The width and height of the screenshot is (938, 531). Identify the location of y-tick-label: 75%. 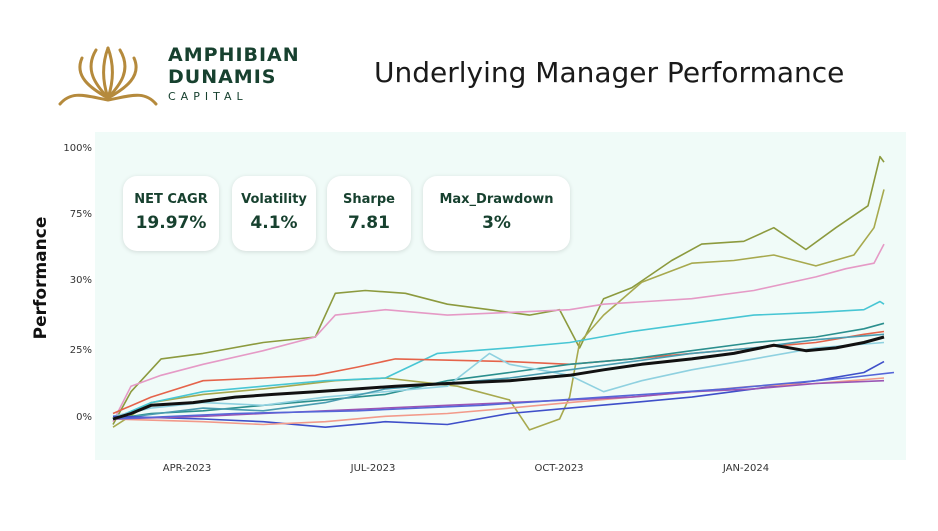
(80, 214).